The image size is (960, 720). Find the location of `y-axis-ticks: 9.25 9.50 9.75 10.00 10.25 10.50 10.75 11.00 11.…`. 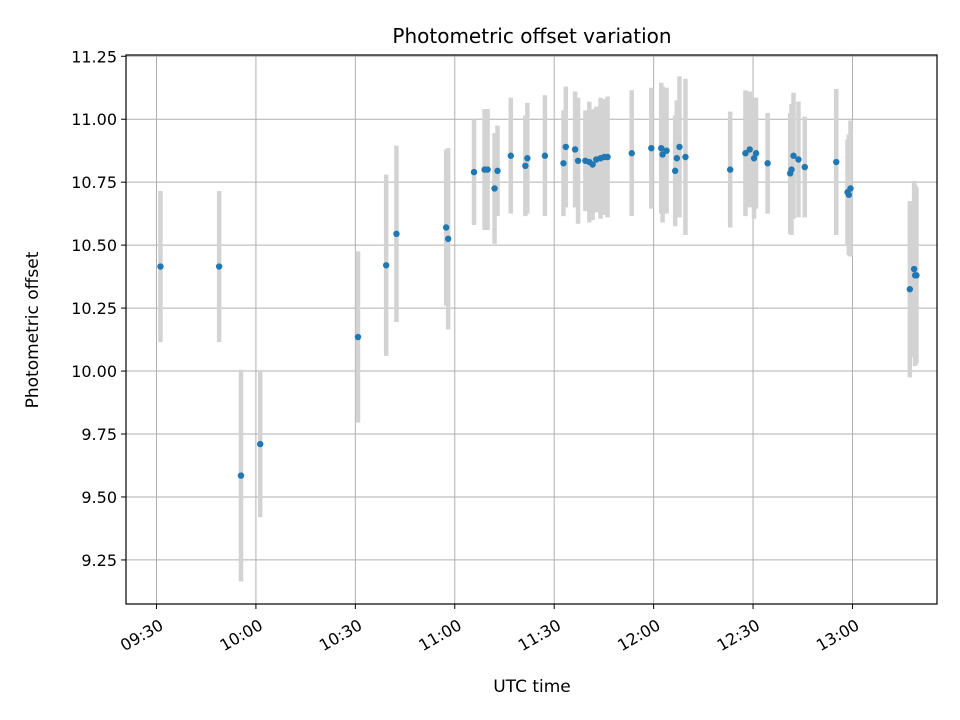

y-axis-ticks: 9.25 9.50 9.75 10.00 10.25 10.50 10.75 11.00 11.… is located at coordinates (98, 308).